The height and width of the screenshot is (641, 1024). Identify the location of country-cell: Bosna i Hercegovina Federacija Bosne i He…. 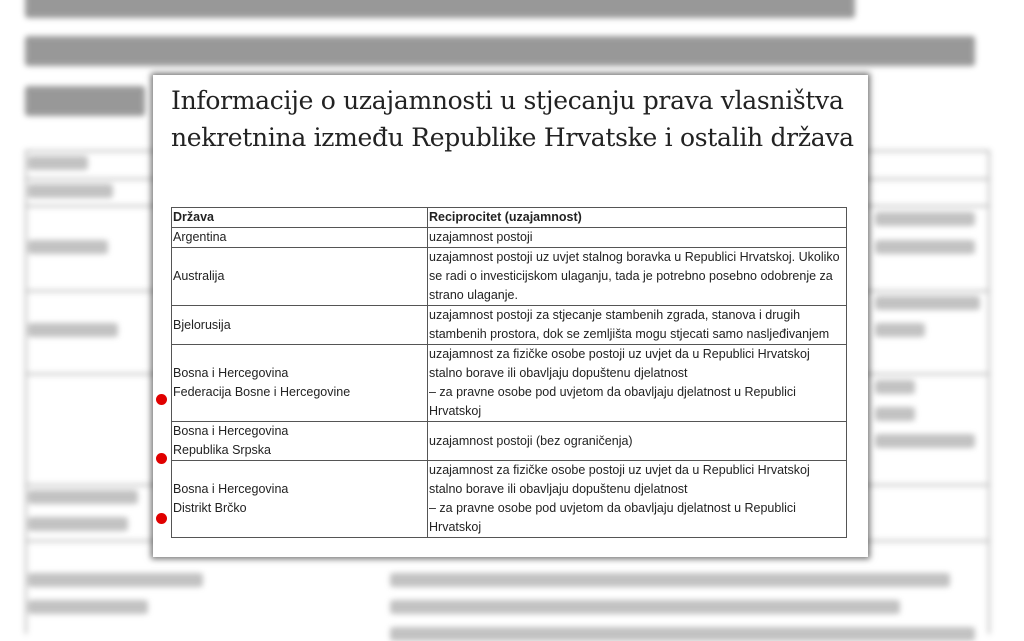
(299, 383).